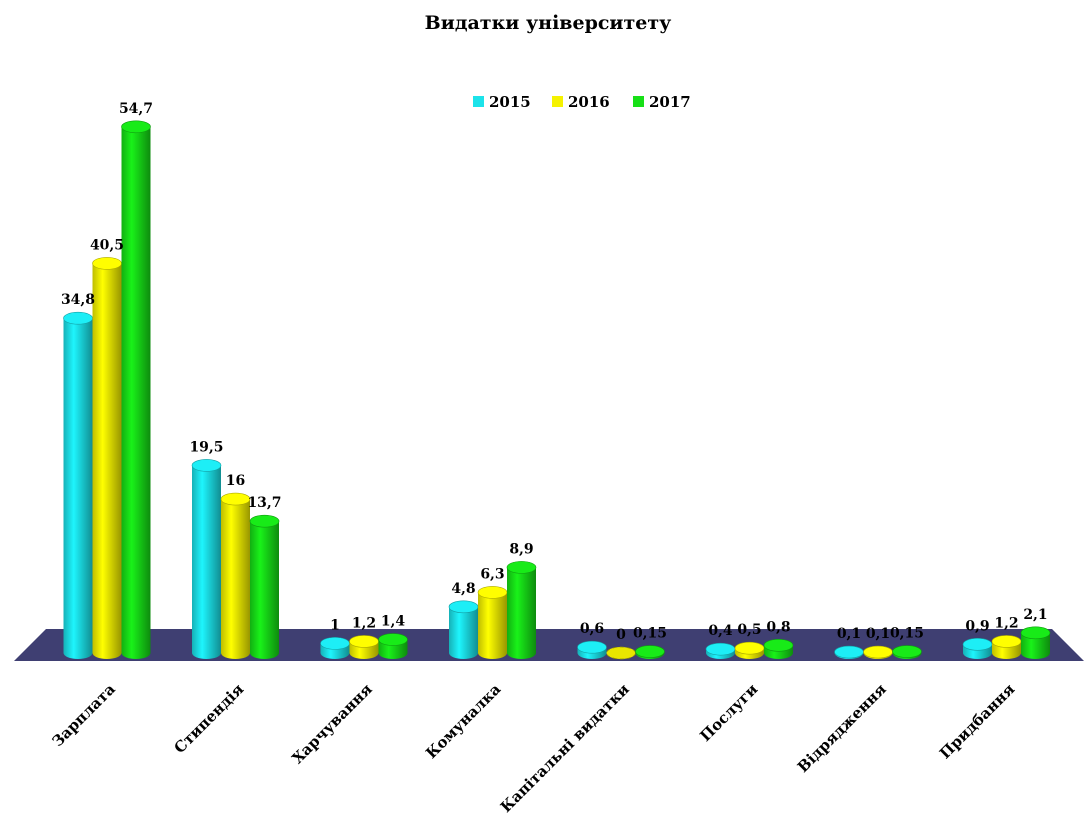 The height and width of the screenshot is (832, 1084). What do you see at coordinates (670, 102) in the screenshot?
I see `legend-label-2017: 2017` at bounding box center [670, 102].